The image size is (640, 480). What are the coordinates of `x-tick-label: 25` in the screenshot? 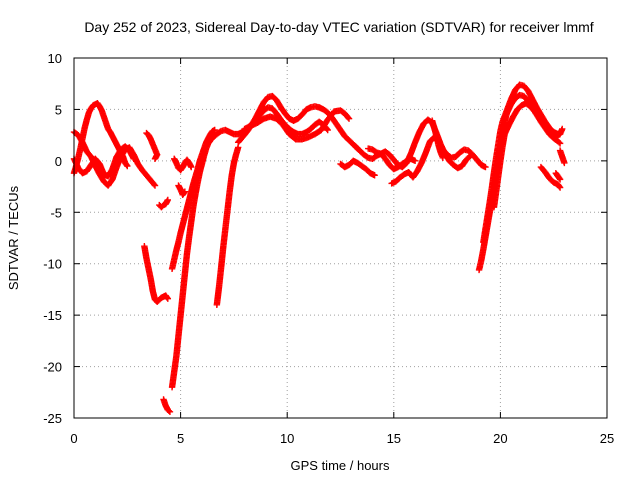 It's located at (607, 438).